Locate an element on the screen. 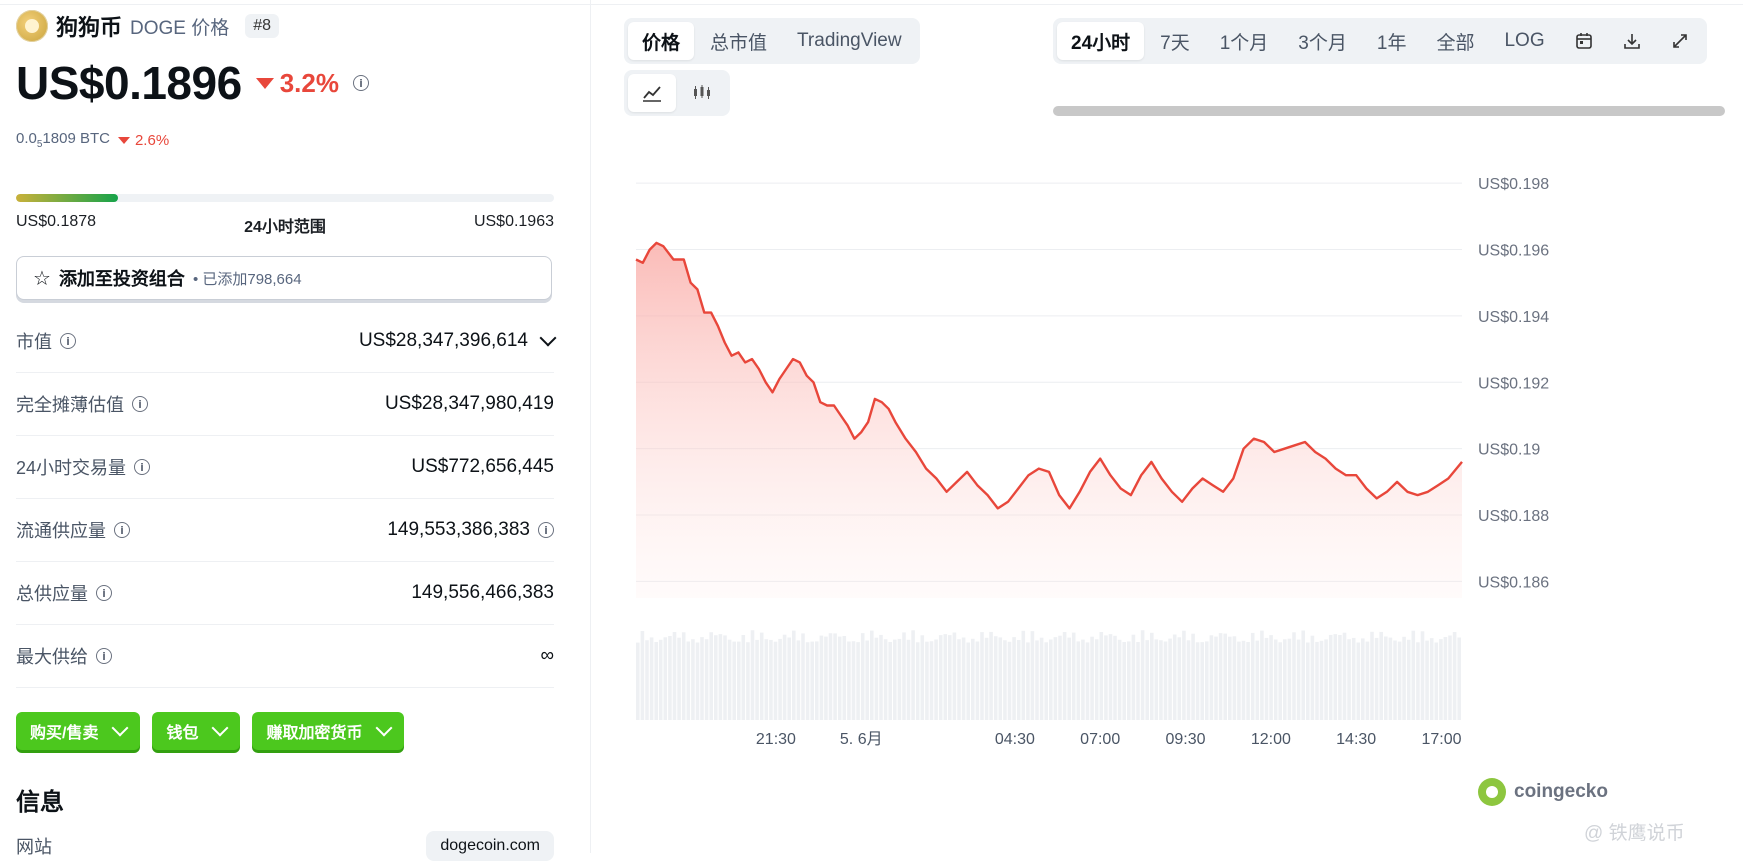 The width and height of the screenshot is (1743, 861). site-watermark: @ 铁鹰说币 is located at coordinates (1634, 831).